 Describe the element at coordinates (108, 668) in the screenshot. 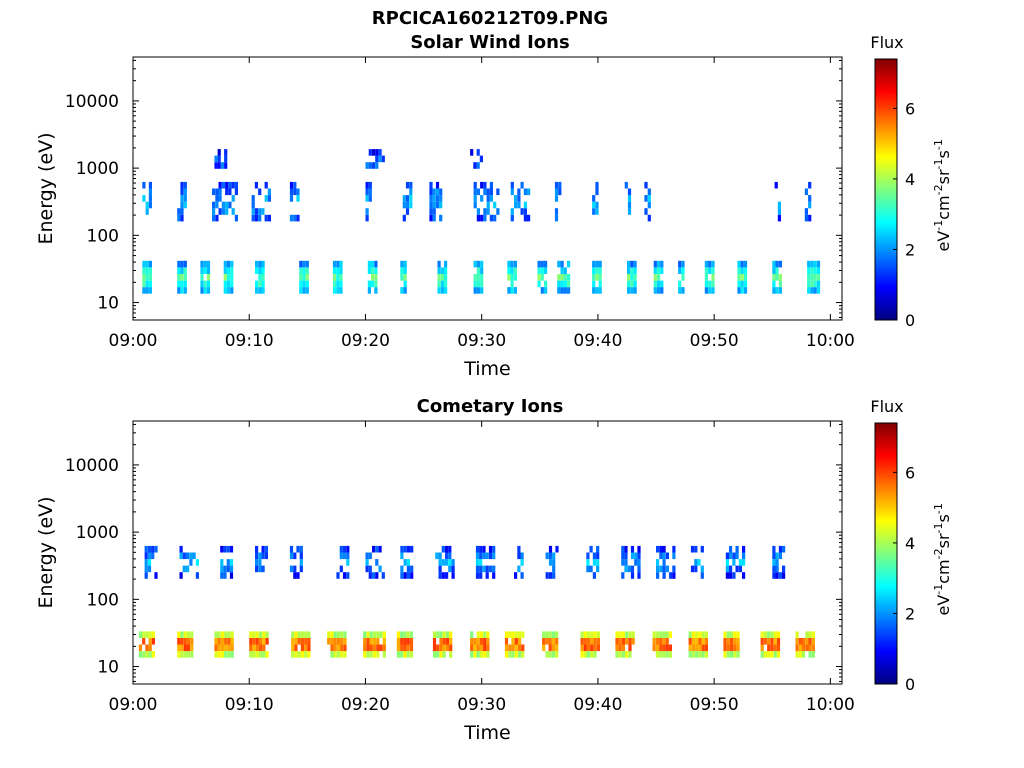

I see `y-tick-label: 10` at that location.